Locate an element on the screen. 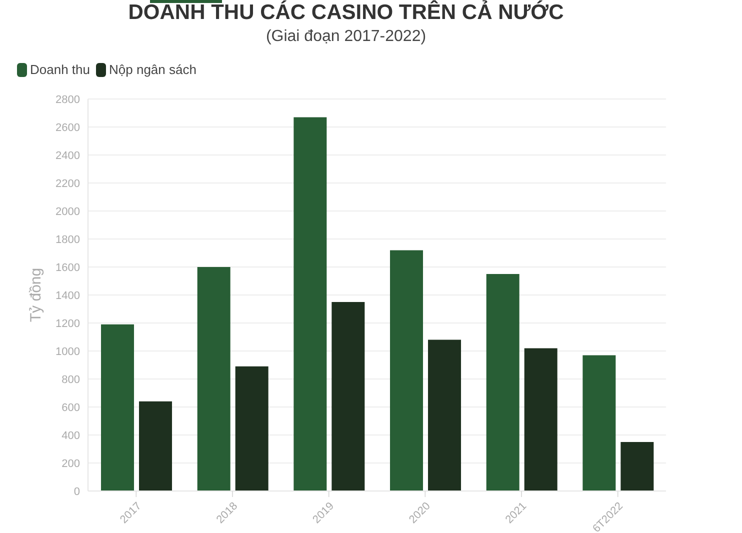 This screenshot has height=533, width=742. y-tick-label: 200 is located at coordinates (71, 464).